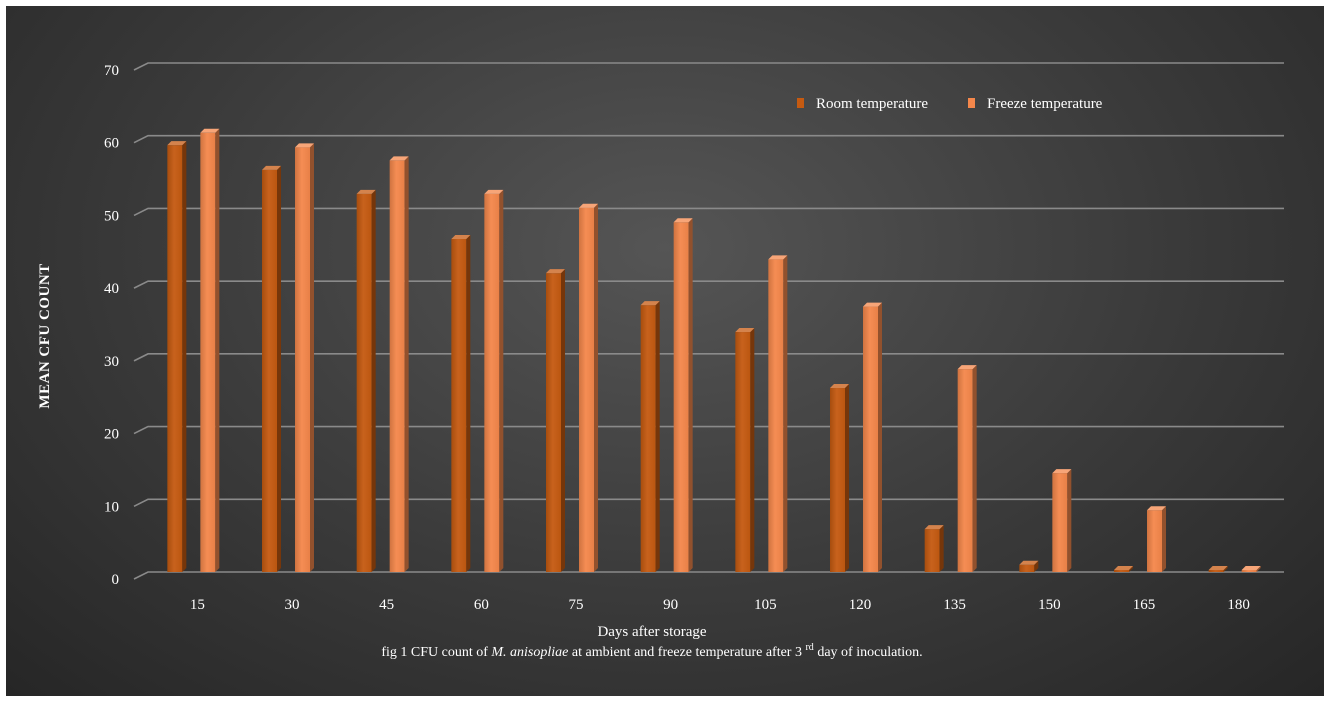  I want to click on y-tick-label-10: 10, so click(111, 507).